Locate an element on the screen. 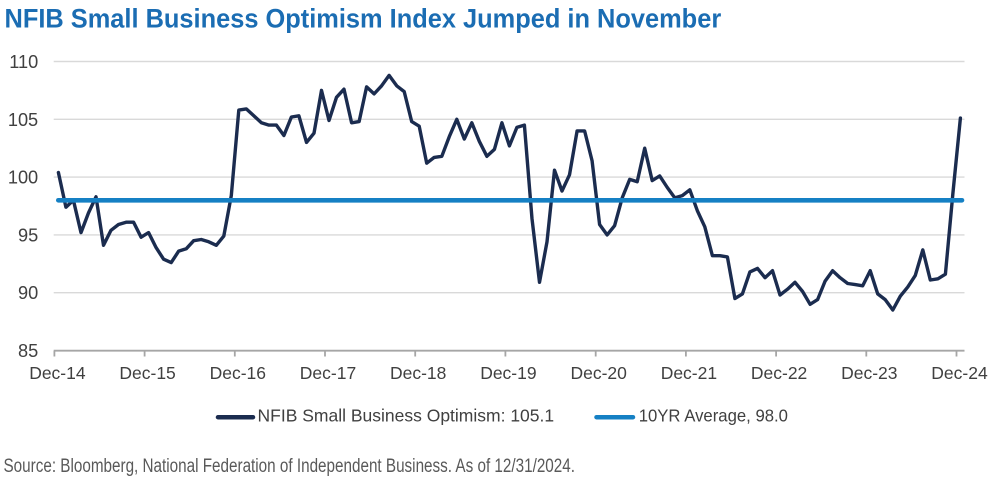 The image size is (994, 490). svg-text: 10YR Average, 98.0 is located at coordinates (714, 416).